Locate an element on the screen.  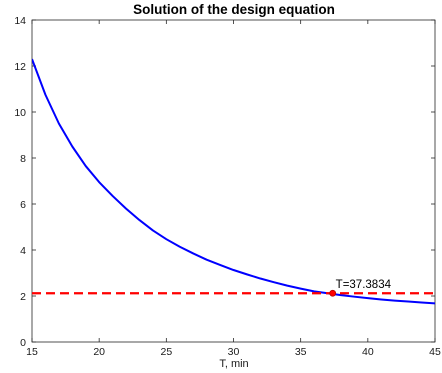
x-tick-label: 35 is located at coordinates (301, 352).